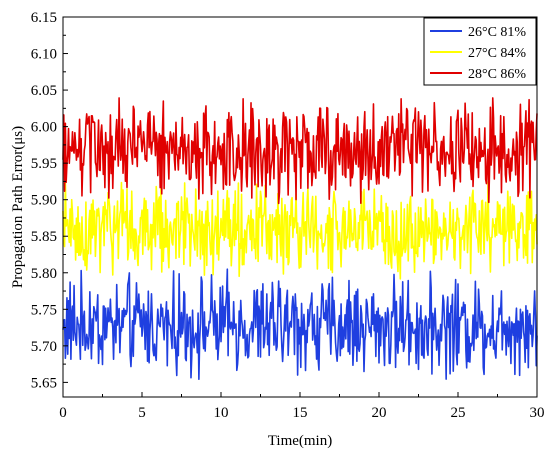  I want to click on legend-label: 27°C 84%, so click(497, 53).